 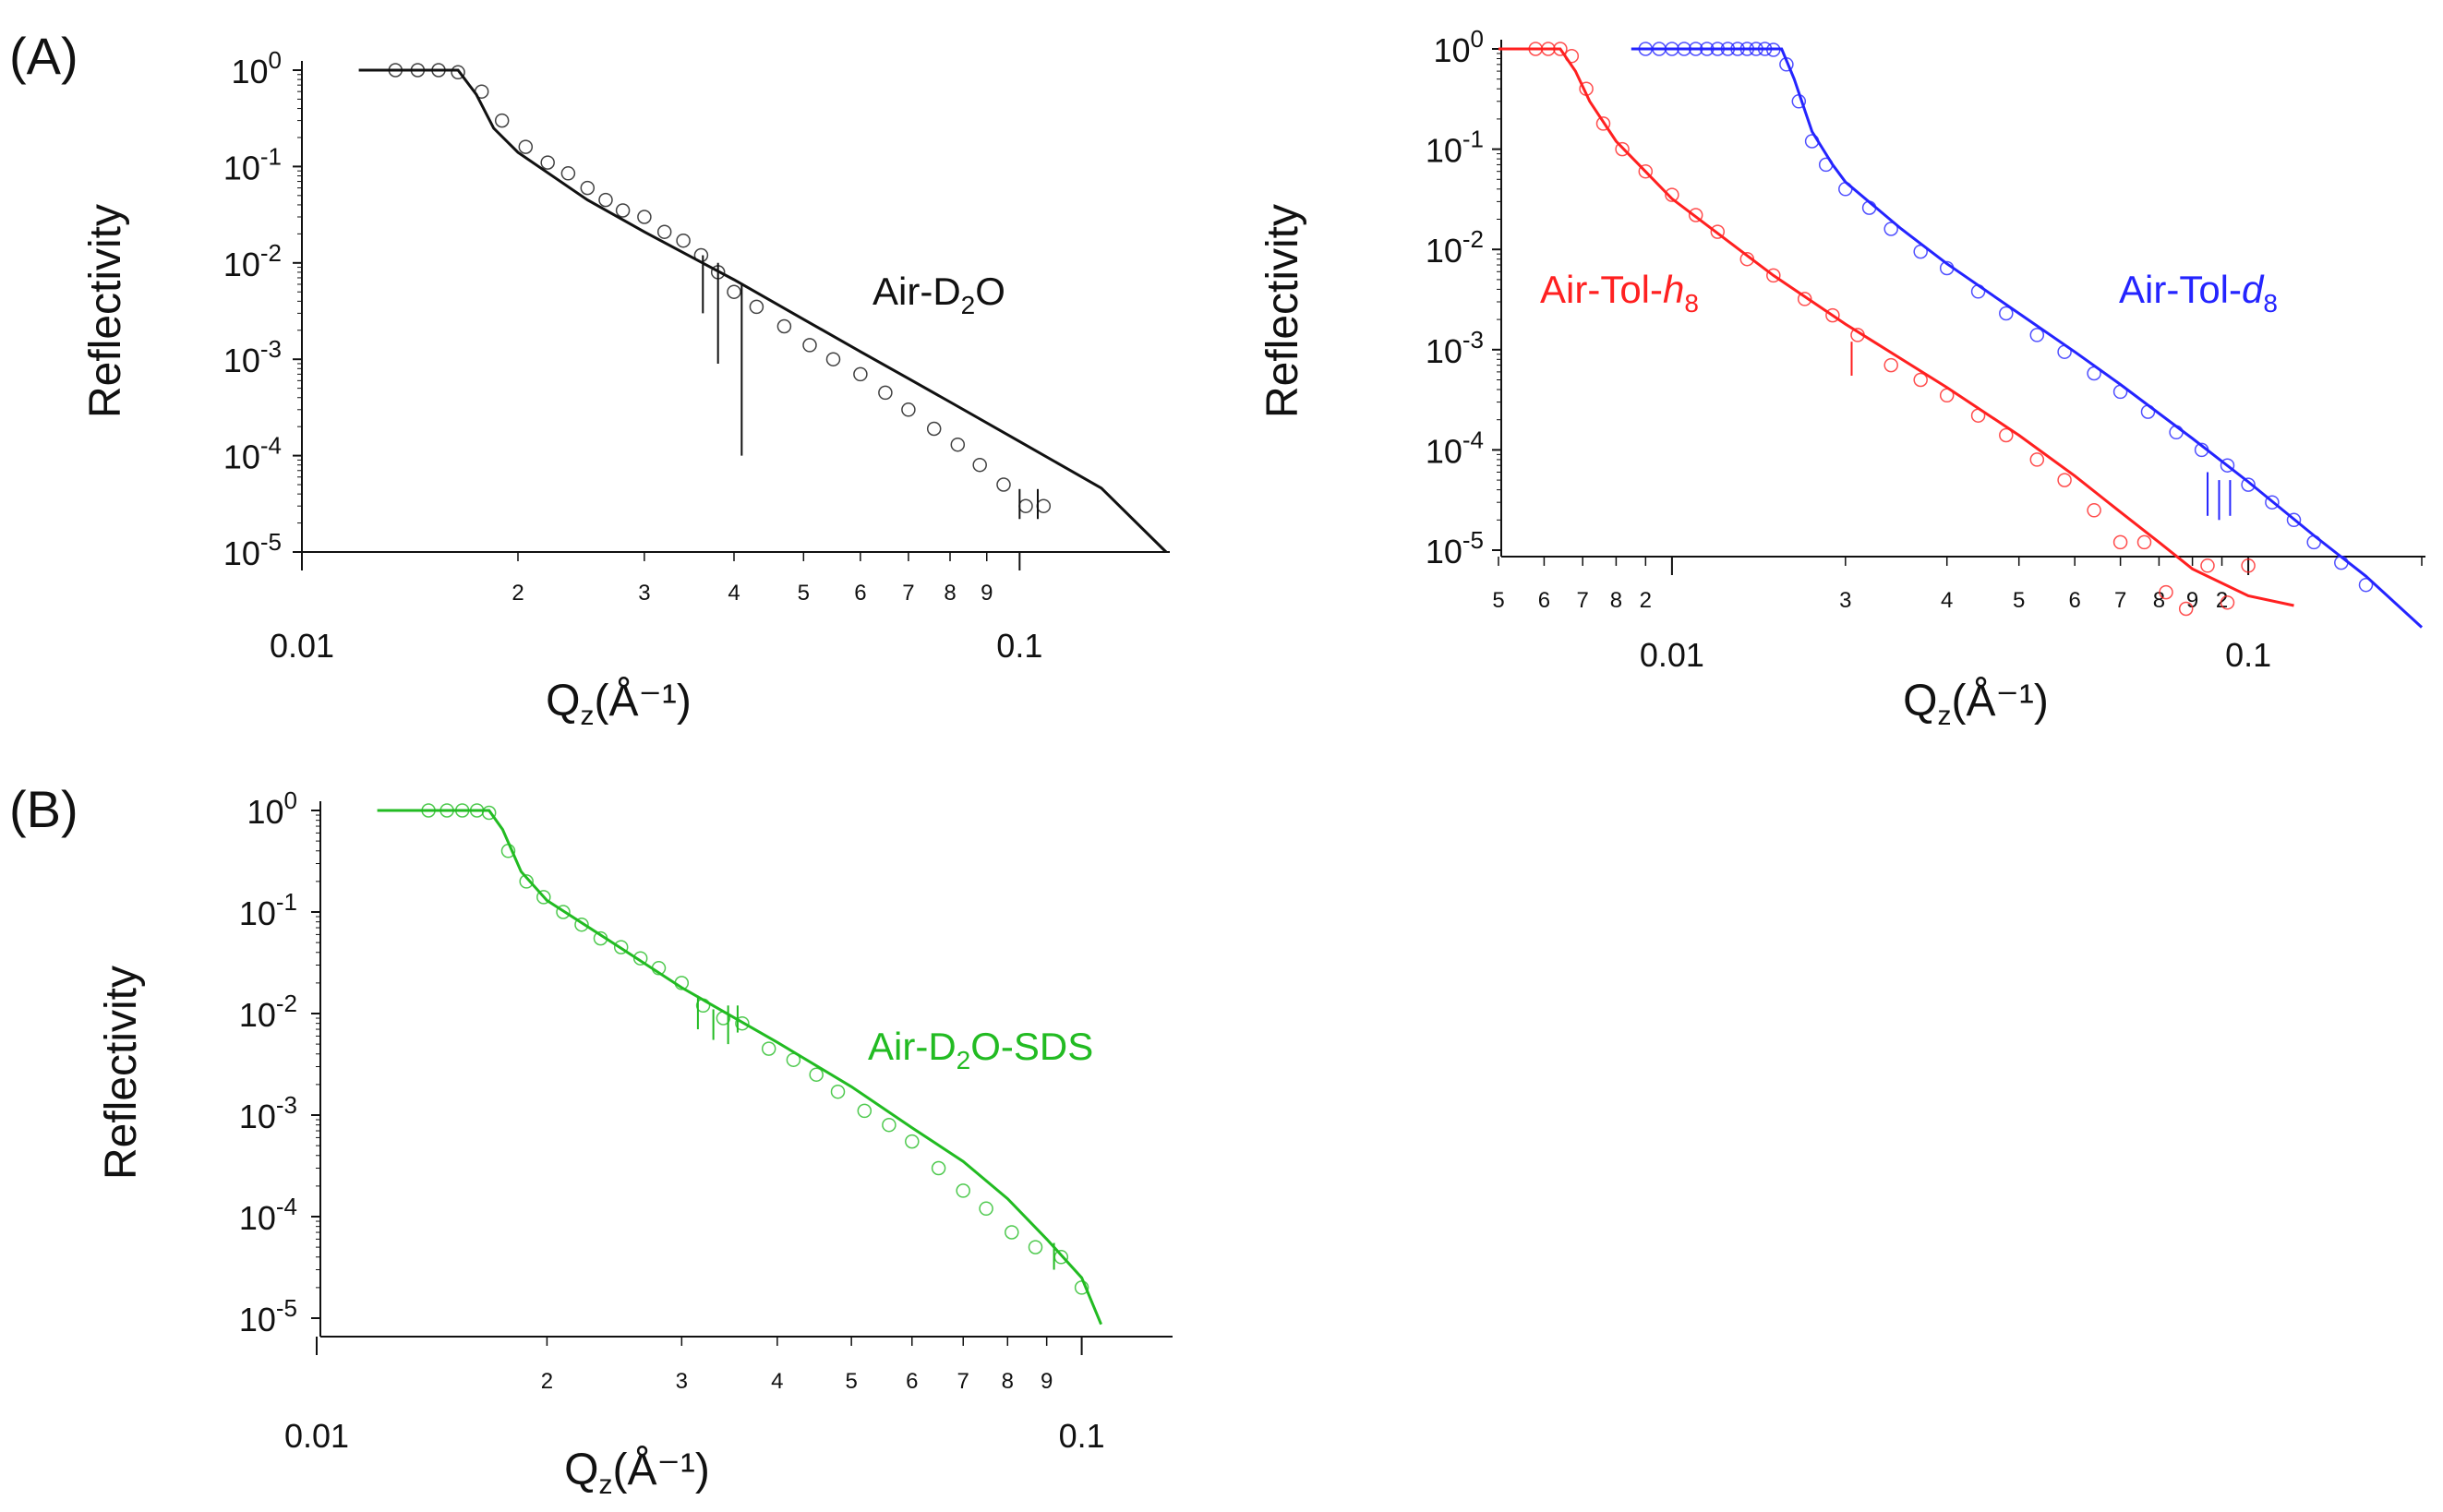 I want to click on x-minor-tick-label: 7, so click(x=963, y=1381).